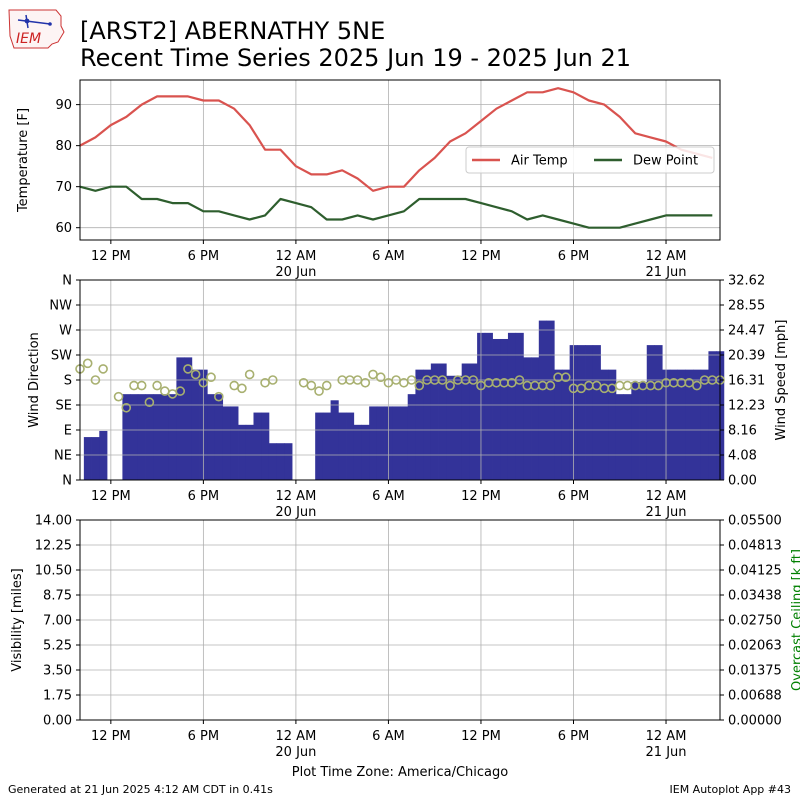 The height and width of the screenshot is (800, 800). I want to click on y-tick-label: 10.50, so click(53, 571).